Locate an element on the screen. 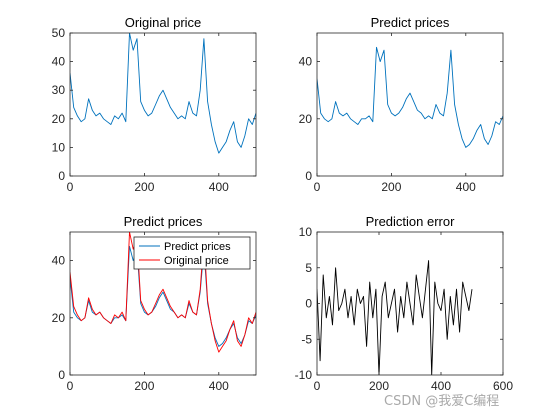 The height and width of the screenshot is (418, 556). legend-box is located at coordinates (192, 253).